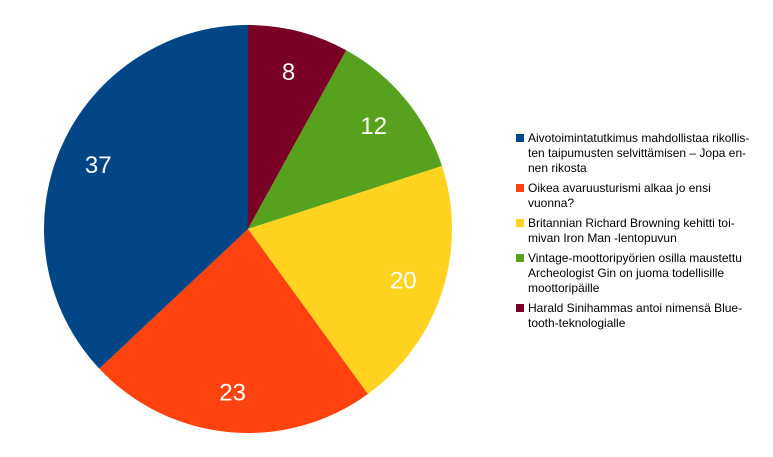 Image resolution: width=773 pixels, height=457 pixels. What do you see at coordinates (373, 126) in the screenshot?
I see `slice-value-label-1: 12` at bounding box center [373, 126].